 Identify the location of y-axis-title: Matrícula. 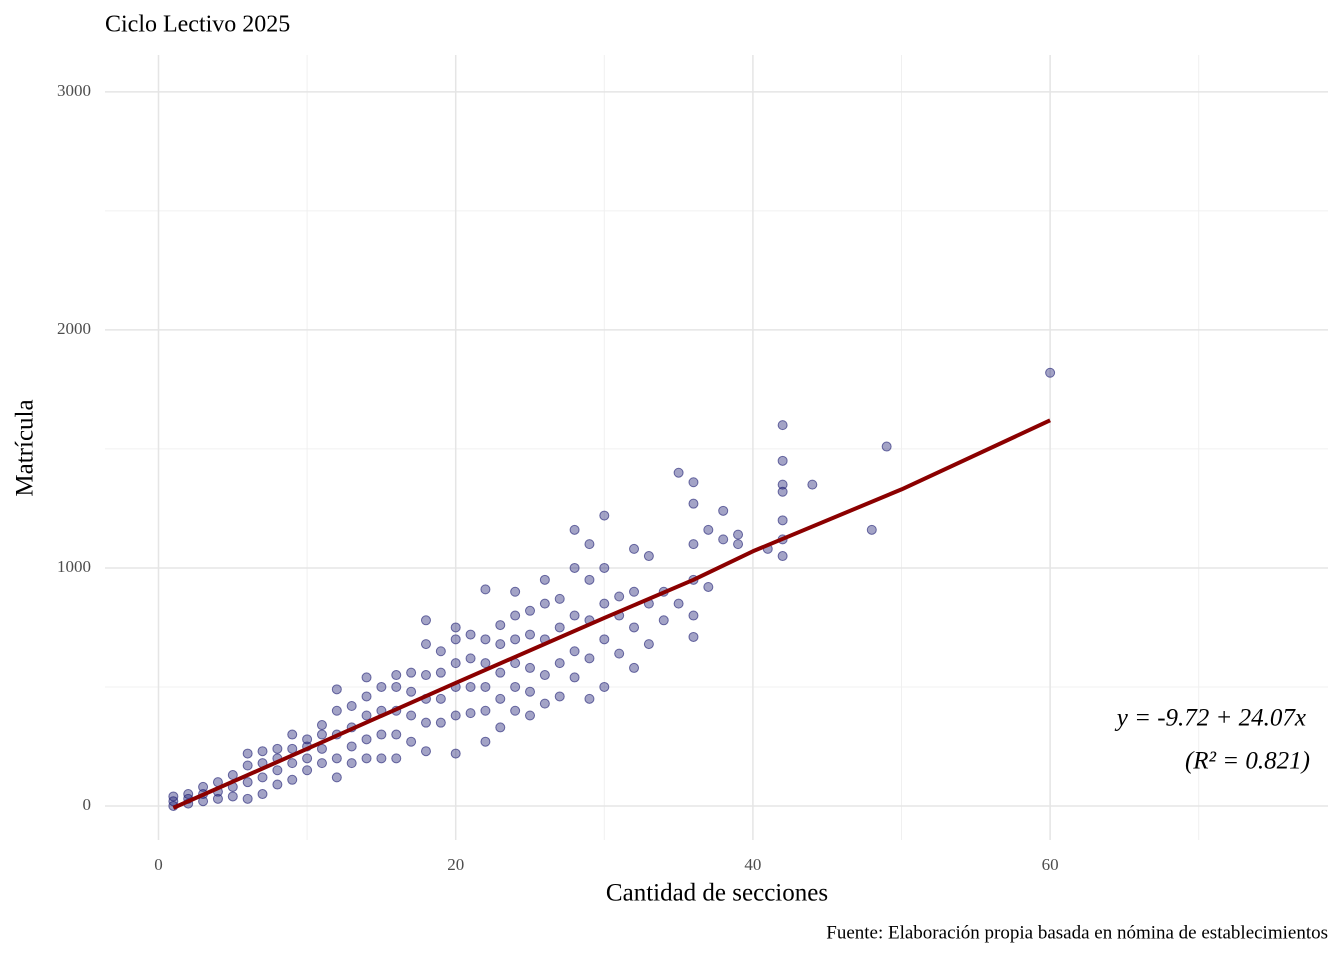
(25, 447).